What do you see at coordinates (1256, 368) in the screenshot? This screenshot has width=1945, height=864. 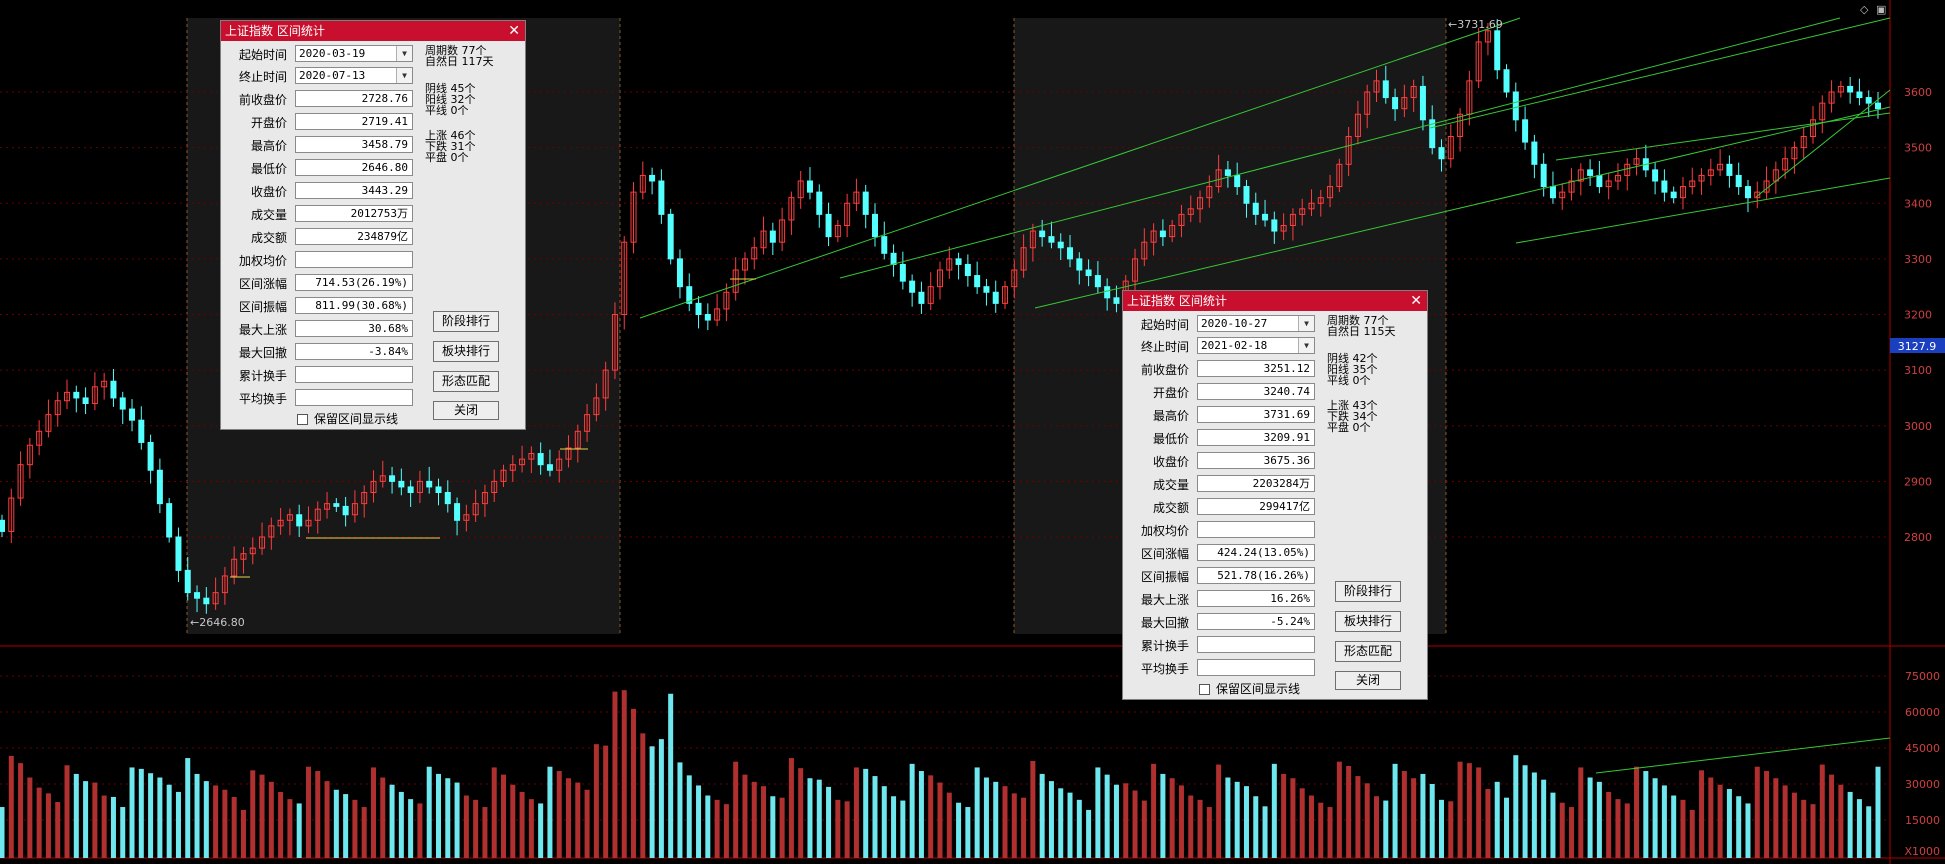 I see `field-value: 3251.12` at bounding box center [1256, 368].